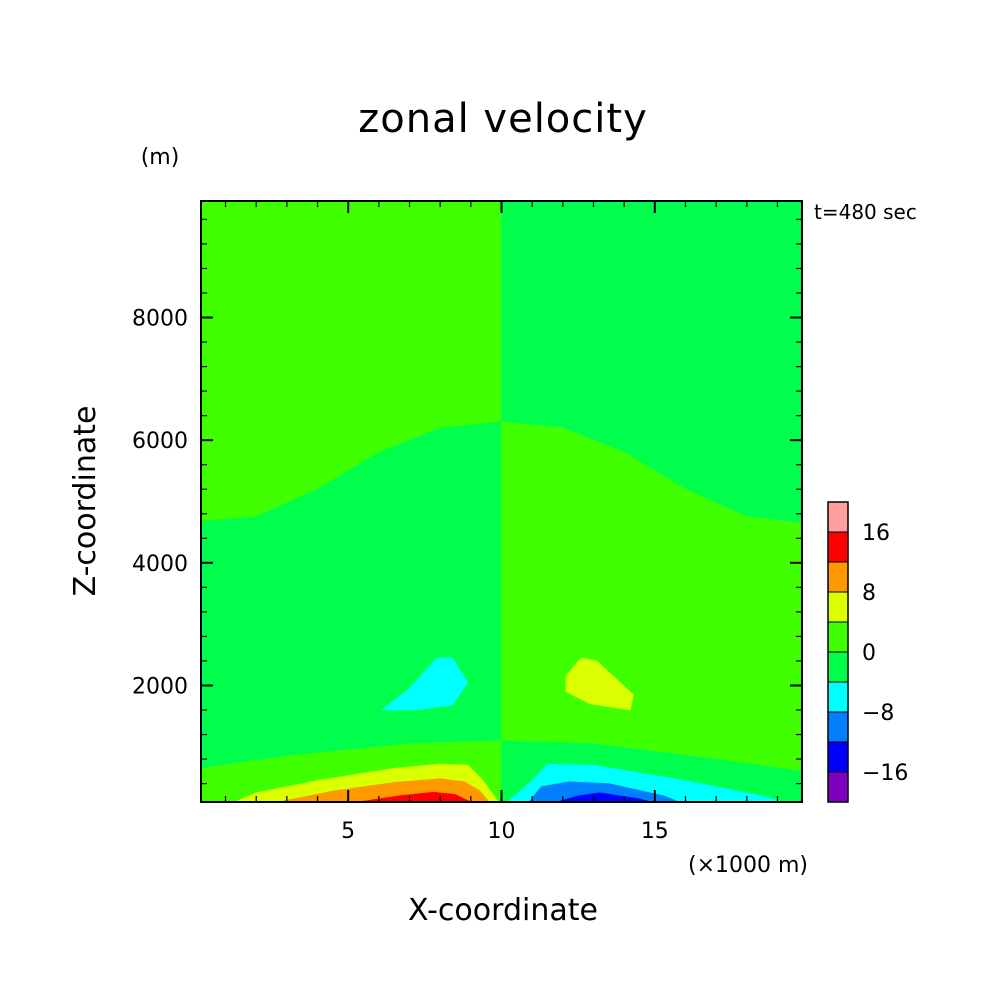 The height and width of the screenshot is (1004, 1004). What do you see at coordinates (503, 119) in the screenshot?
I see `chart-title: zonal velocity` at bounding box center [503, 119].